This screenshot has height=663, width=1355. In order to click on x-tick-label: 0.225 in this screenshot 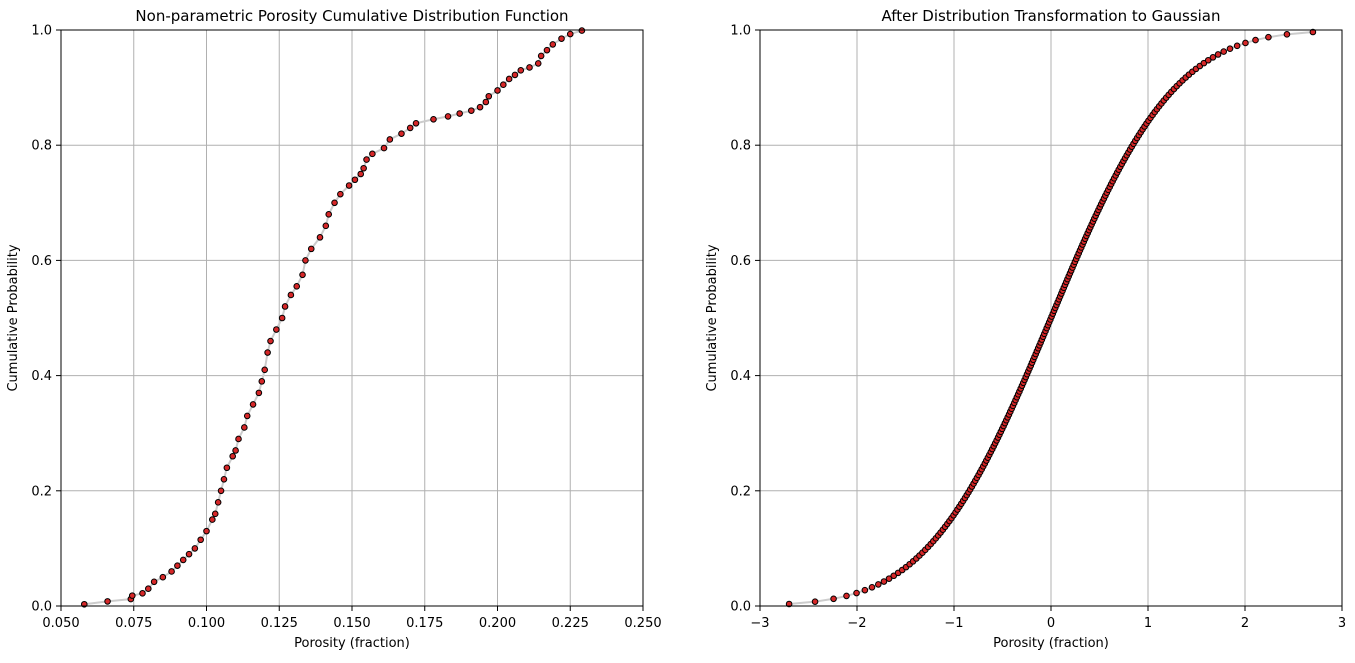, I will do `click(570, 623)`.